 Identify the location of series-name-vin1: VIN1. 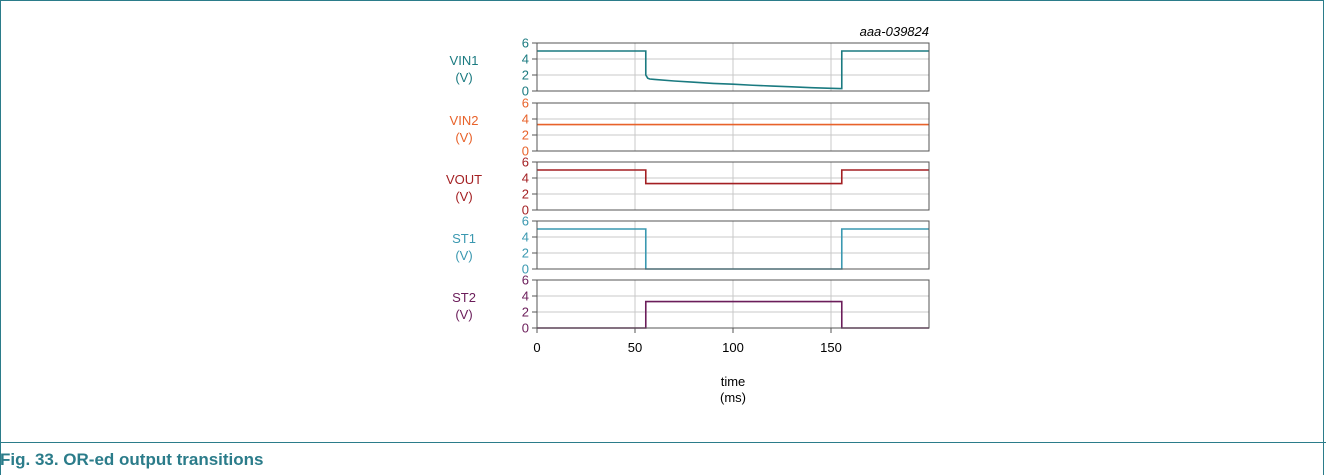
(464, 60).